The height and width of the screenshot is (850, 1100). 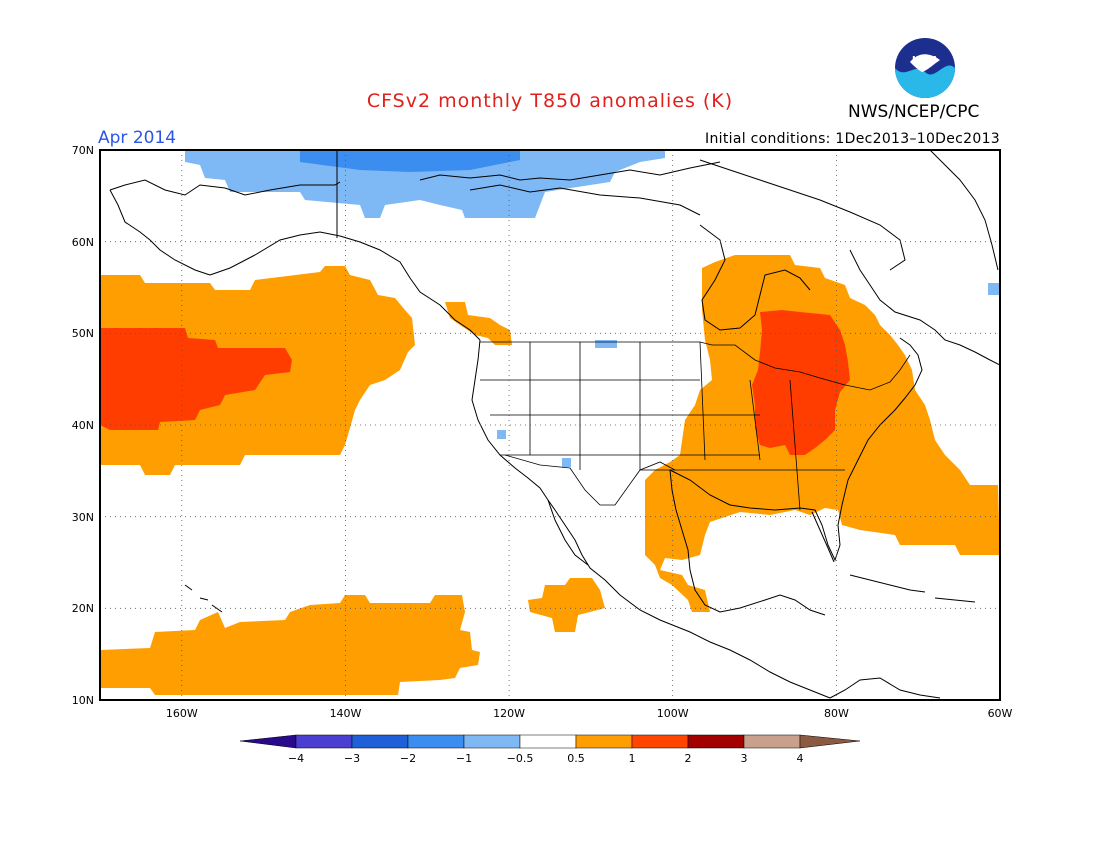 What do you see at coordinates (352, 758) in the screenshot?
I see `legend-label: −3` at bounding box center [352, 758].